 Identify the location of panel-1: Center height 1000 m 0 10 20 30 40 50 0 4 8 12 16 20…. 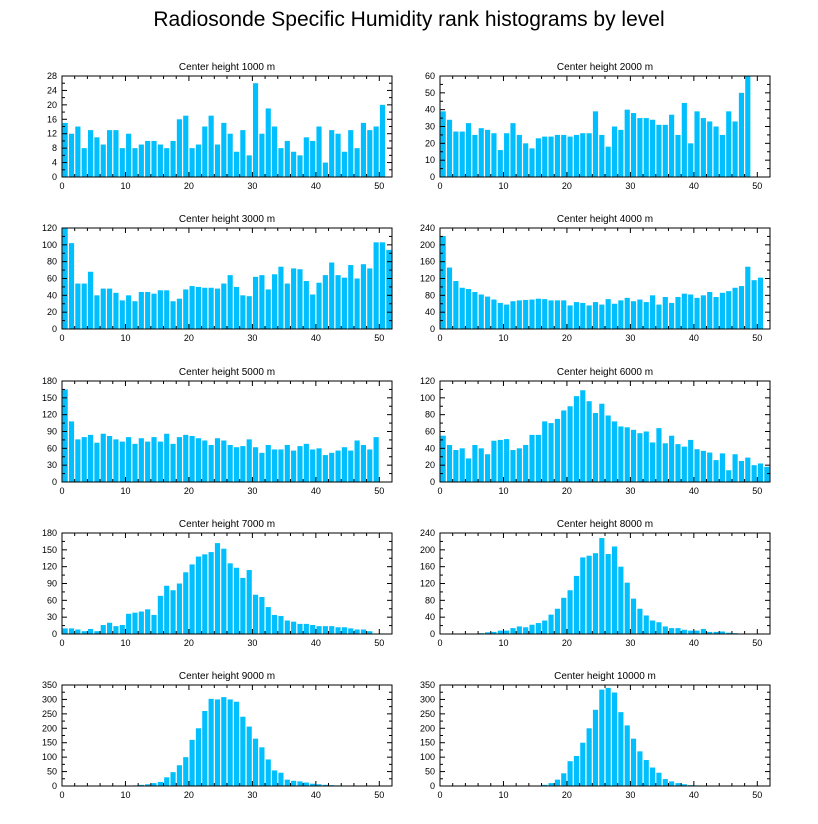
(220, 126).